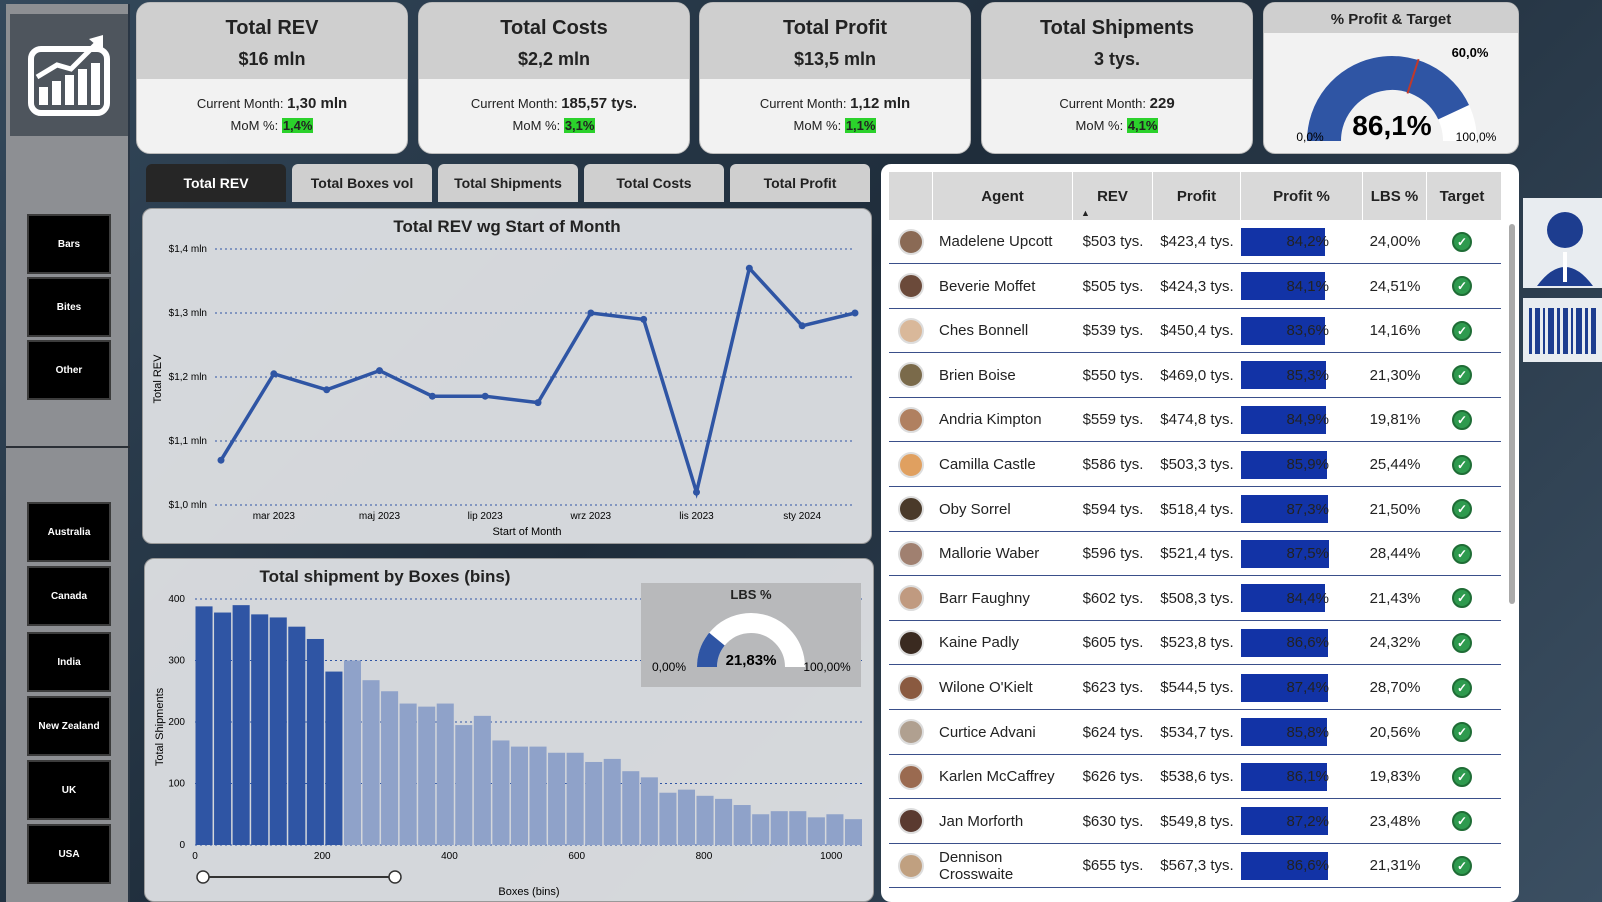  Describe the element at coordinates (203, 877) in the screenshot. I see `range-slider-handle-min` at that location.